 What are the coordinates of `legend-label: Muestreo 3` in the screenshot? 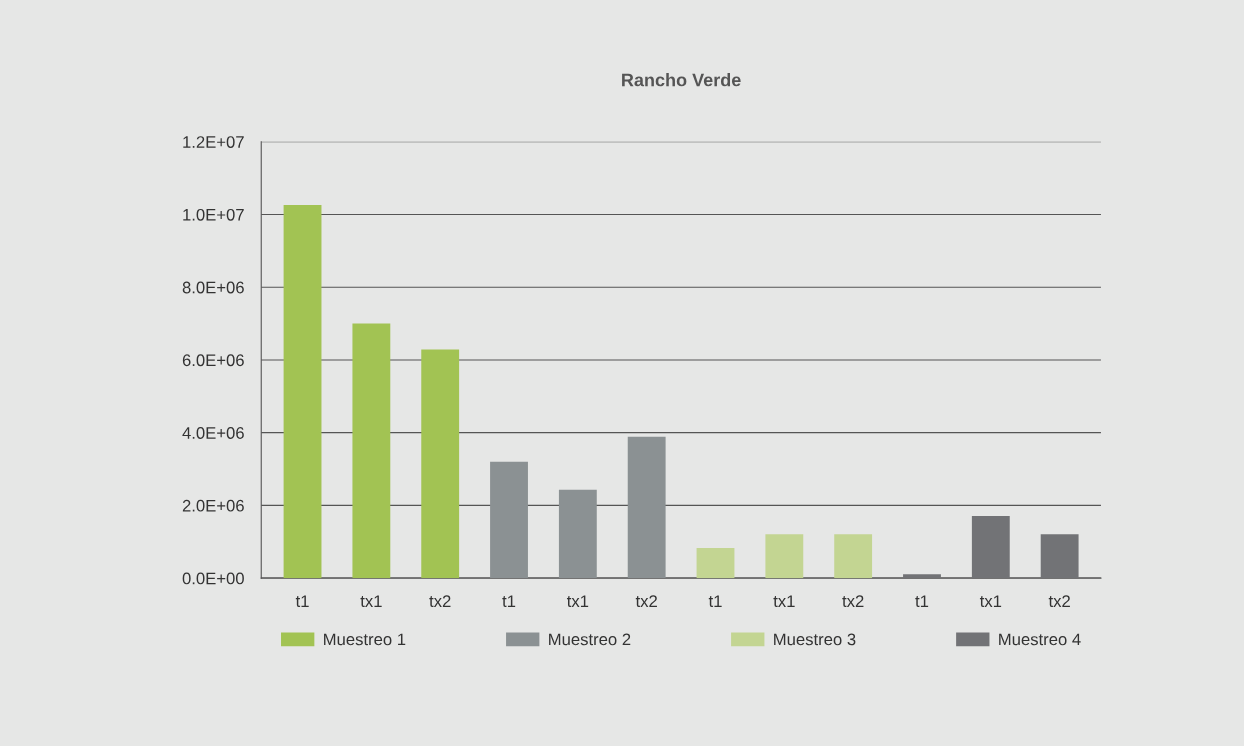 It's located at (815, 639).